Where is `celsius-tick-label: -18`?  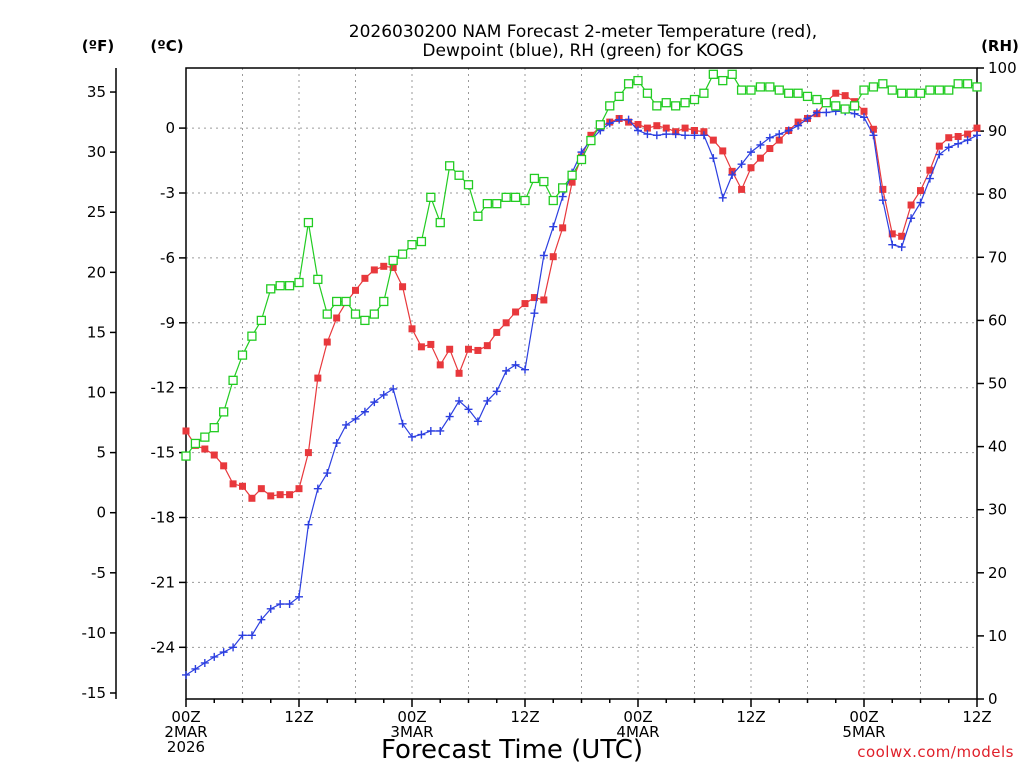
celsius-tick-label: -18 is located at coordinates (163, 518).